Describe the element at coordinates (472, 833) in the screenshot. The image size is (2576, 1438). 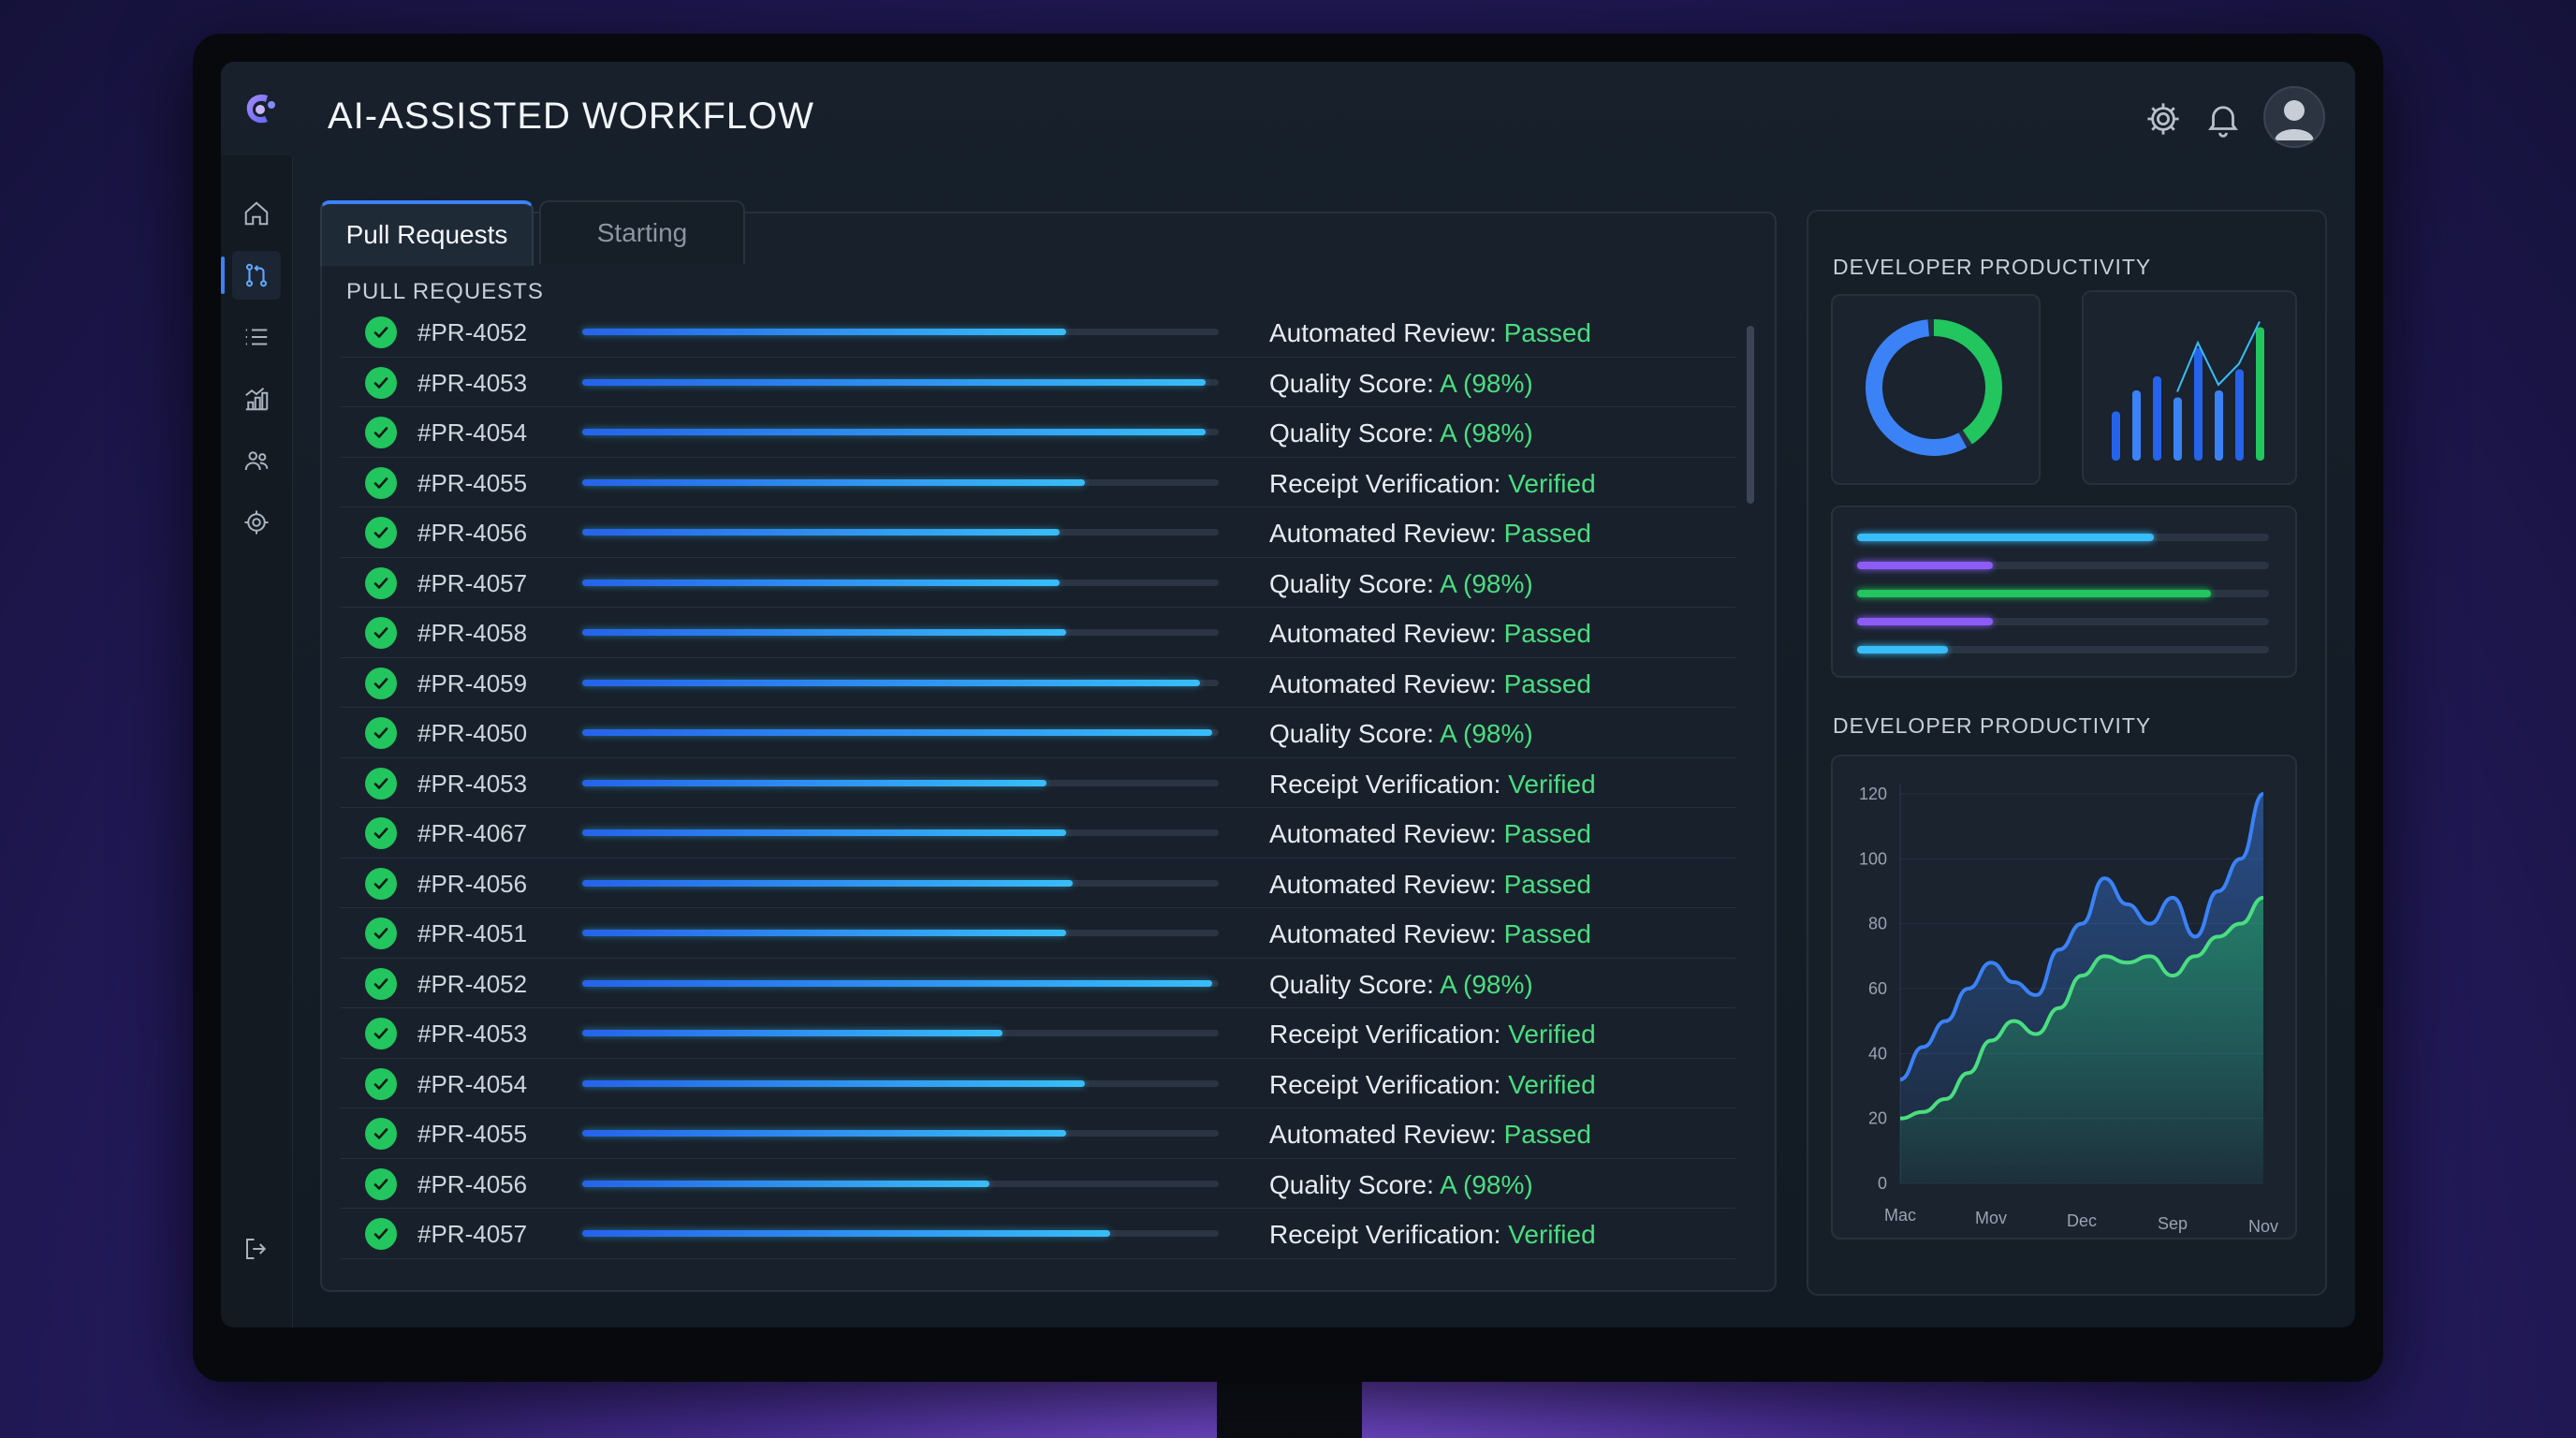
I see `pr-id: #PR-4067` at that location.